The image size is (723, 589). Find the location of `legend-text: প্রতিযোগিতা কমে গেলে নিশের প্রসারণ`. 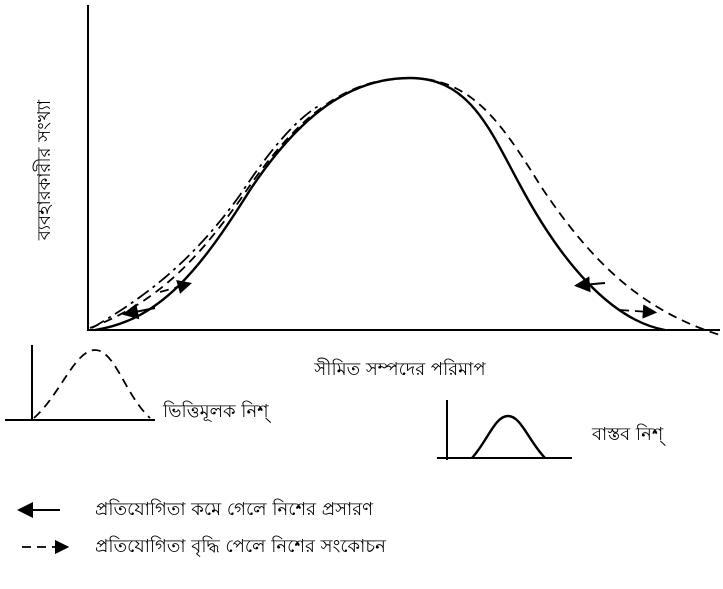

legend-text: প্রতিযোগিতা কমে গেলে নিশের প্রসারণ is located at coordinates (234, 509).